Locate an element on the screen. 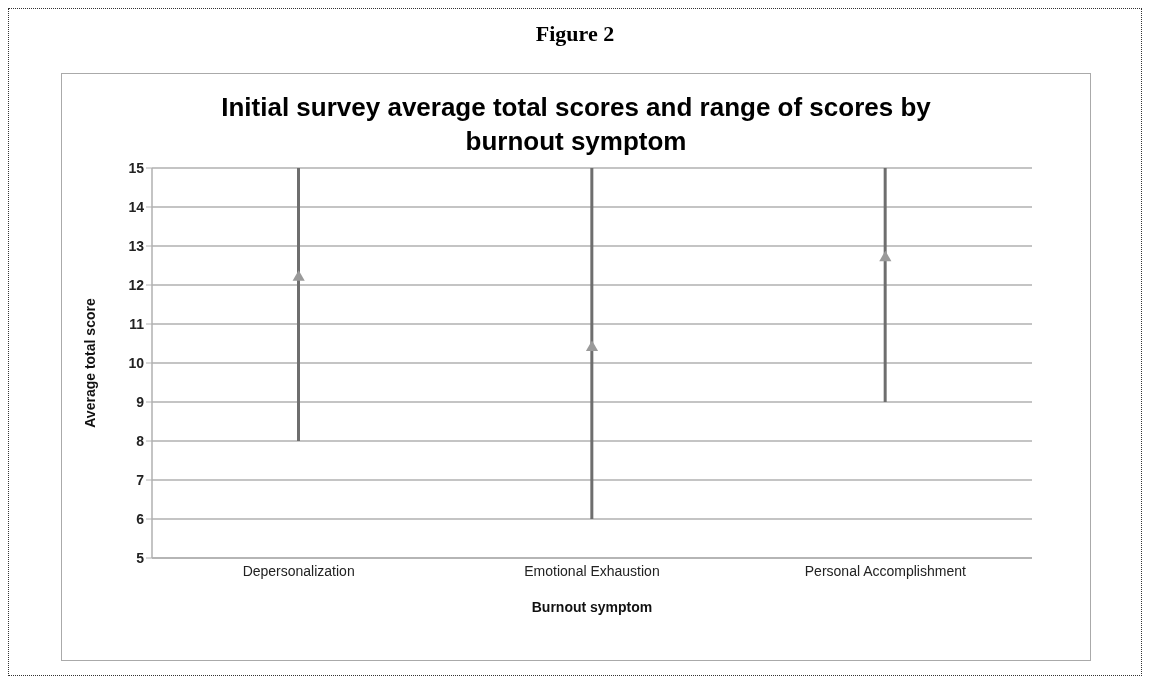  y-tick-label: 12 is located at coordinates (136, 284).